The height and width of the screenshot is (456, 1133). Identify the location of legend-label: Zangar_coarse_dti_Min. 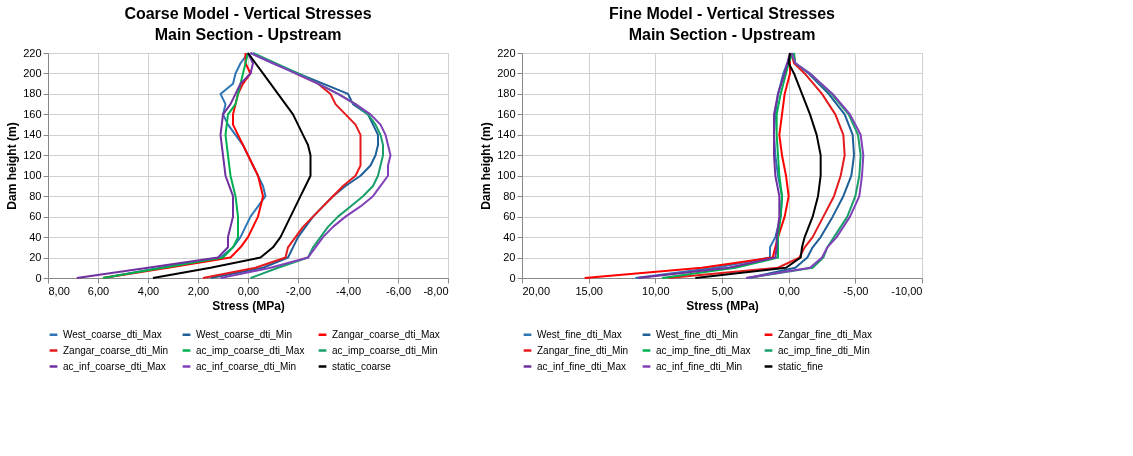
(116, 350).